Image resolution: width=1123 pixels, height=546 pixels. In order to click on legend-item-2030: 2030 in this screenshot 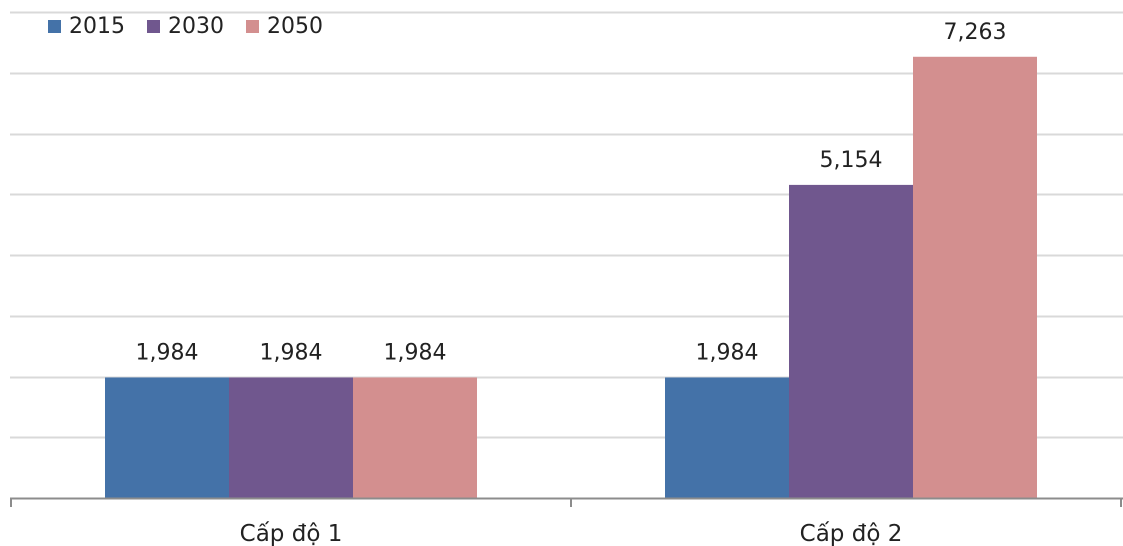, I will do `click(185, 26)`.